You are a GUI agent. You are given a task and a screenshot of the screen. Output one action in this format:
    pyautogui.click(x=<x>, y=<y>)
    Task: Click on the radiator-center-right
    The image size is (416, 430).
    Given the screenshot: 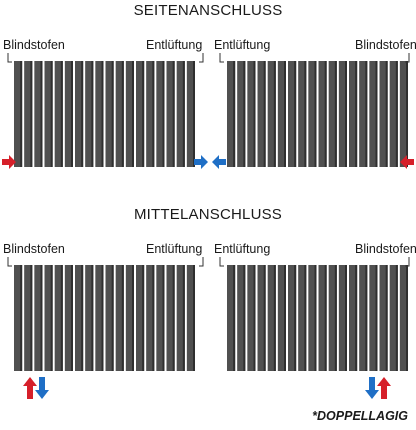 What is the action you would take?
    pyautogui.click(x=317, y=318)
    